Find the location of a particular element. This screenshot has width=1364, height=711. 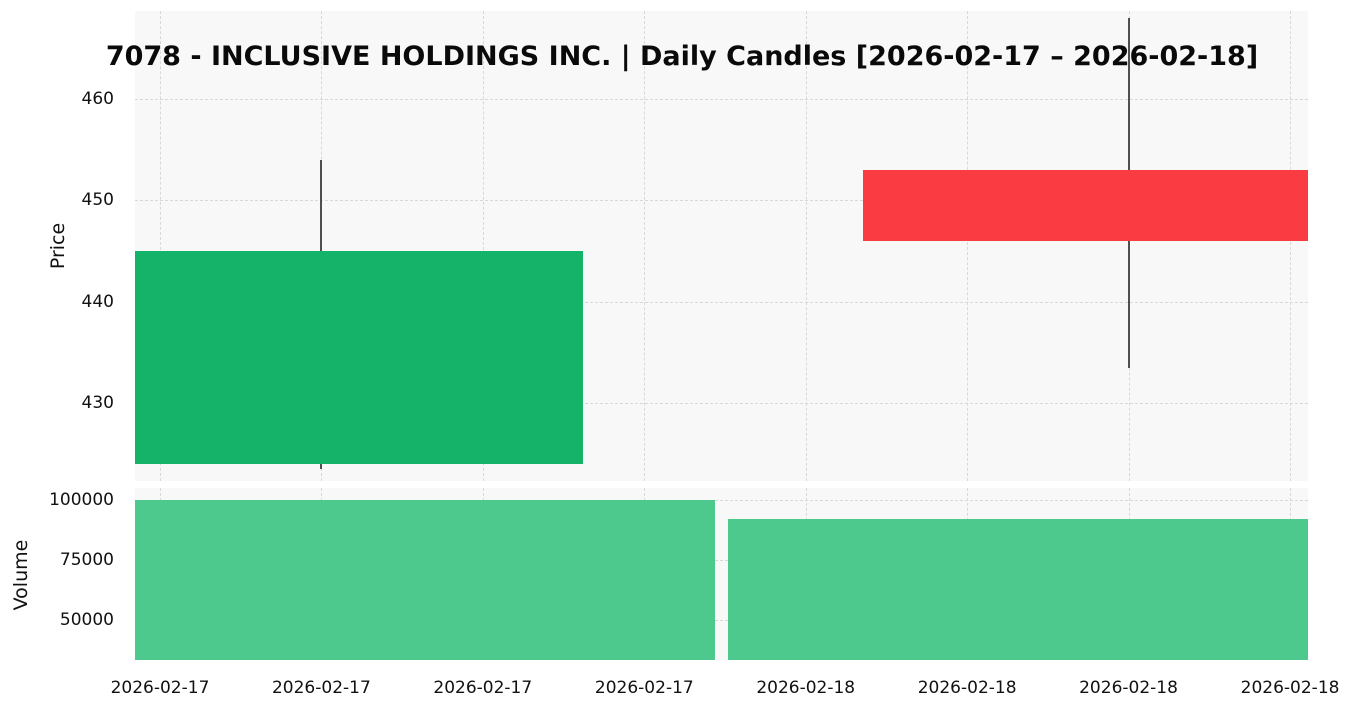

volume-tick-label: 50000 is located at coordinates (86, 619).